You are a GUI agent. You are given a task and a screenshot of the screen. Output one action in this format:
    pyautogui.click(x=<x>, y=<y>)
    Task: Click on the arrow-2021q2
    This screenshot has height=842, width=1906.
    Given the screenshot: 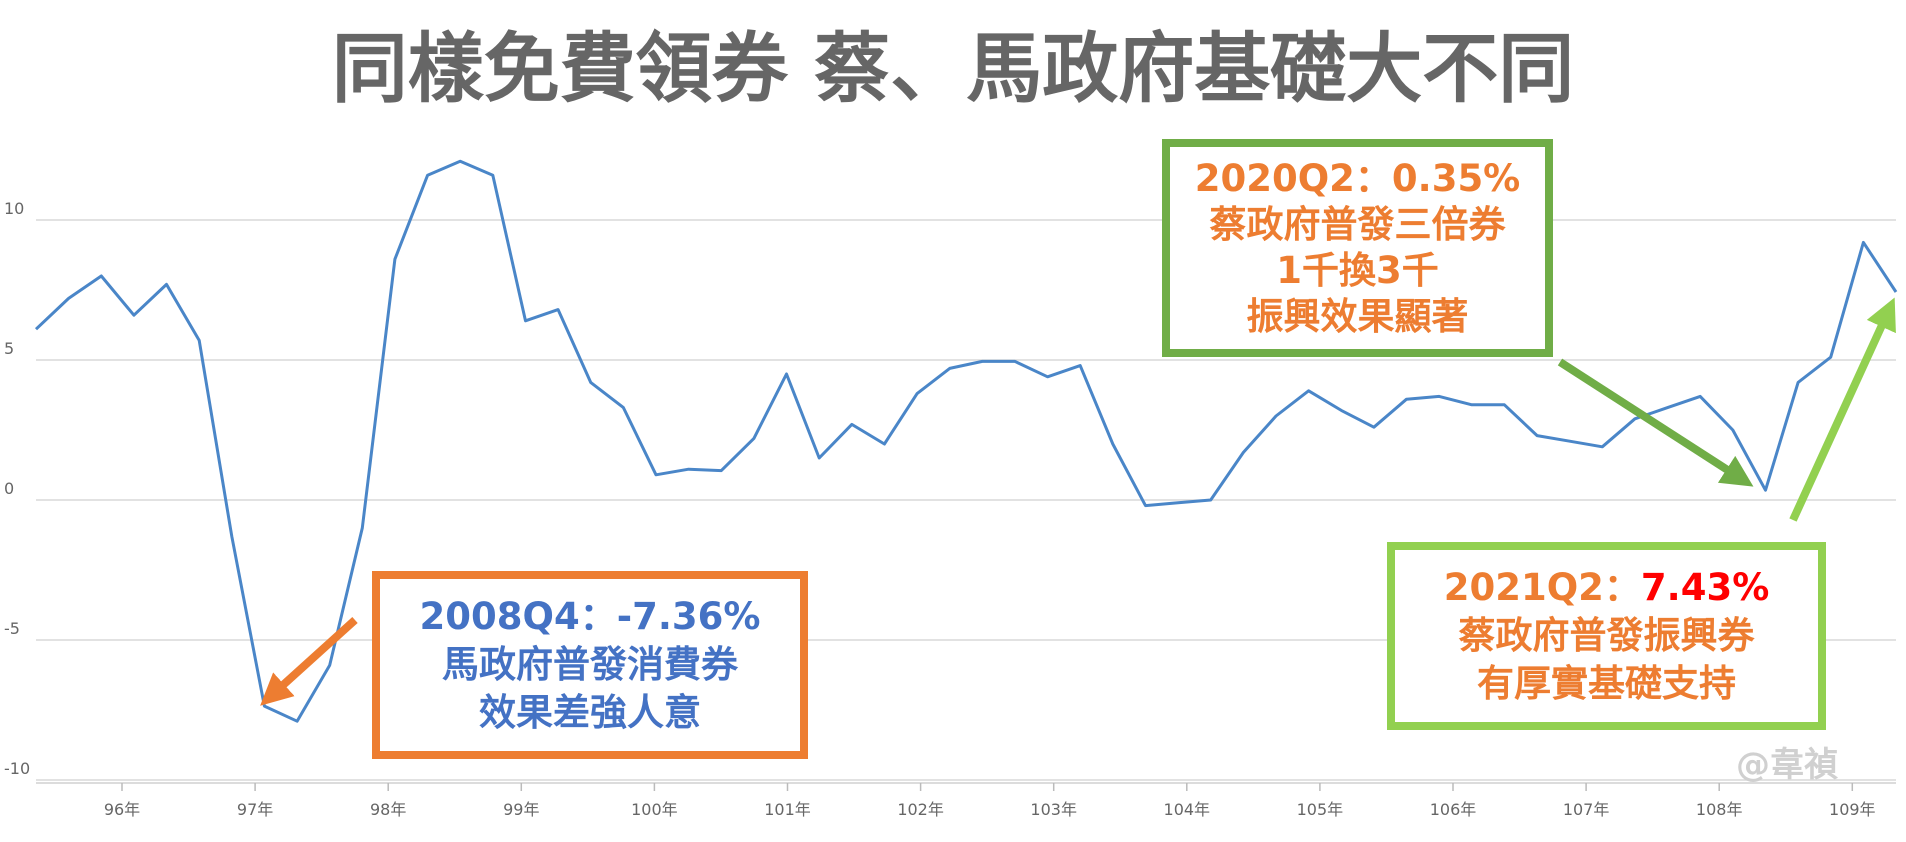 What is the action you would take?
    pyautogui.click(x=1842, y=409)
    